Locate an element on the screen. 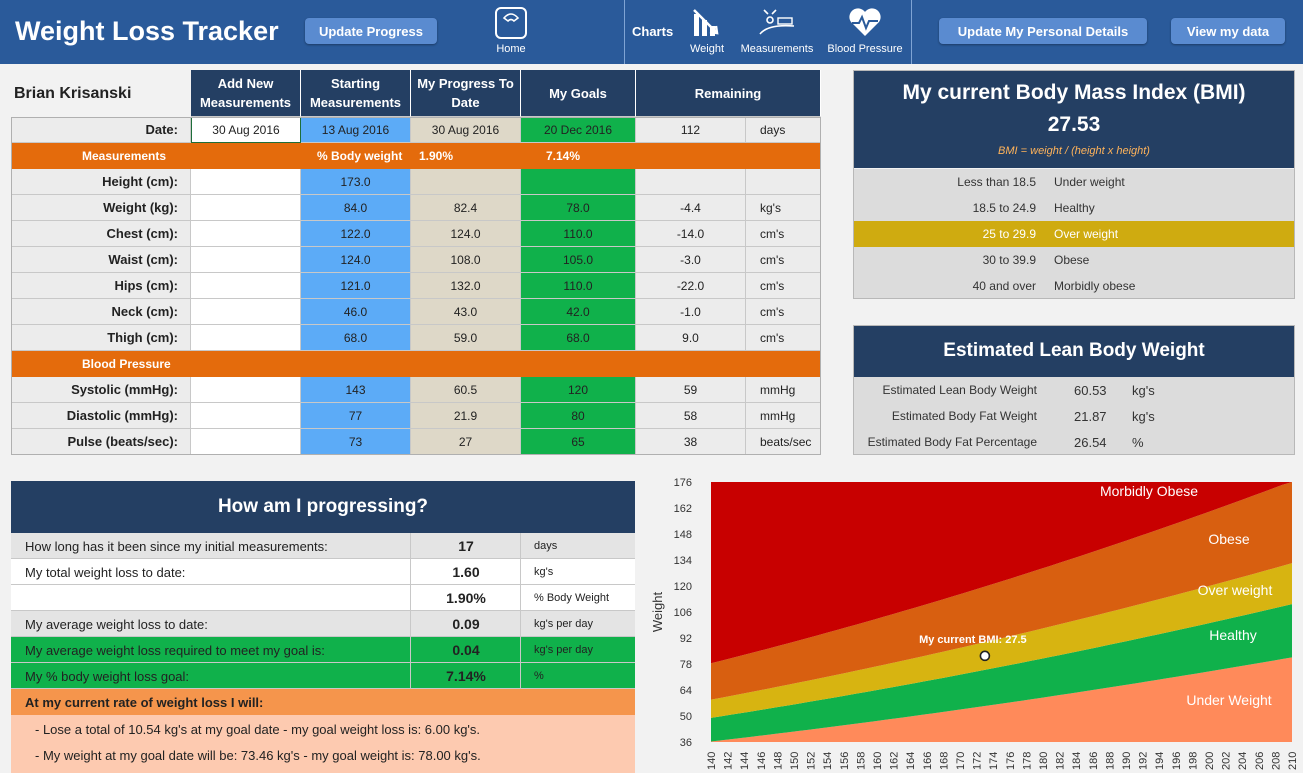 This screenshot has width=1303, height=773. x-tick-label: 154 is located at coordinates (828, 761).